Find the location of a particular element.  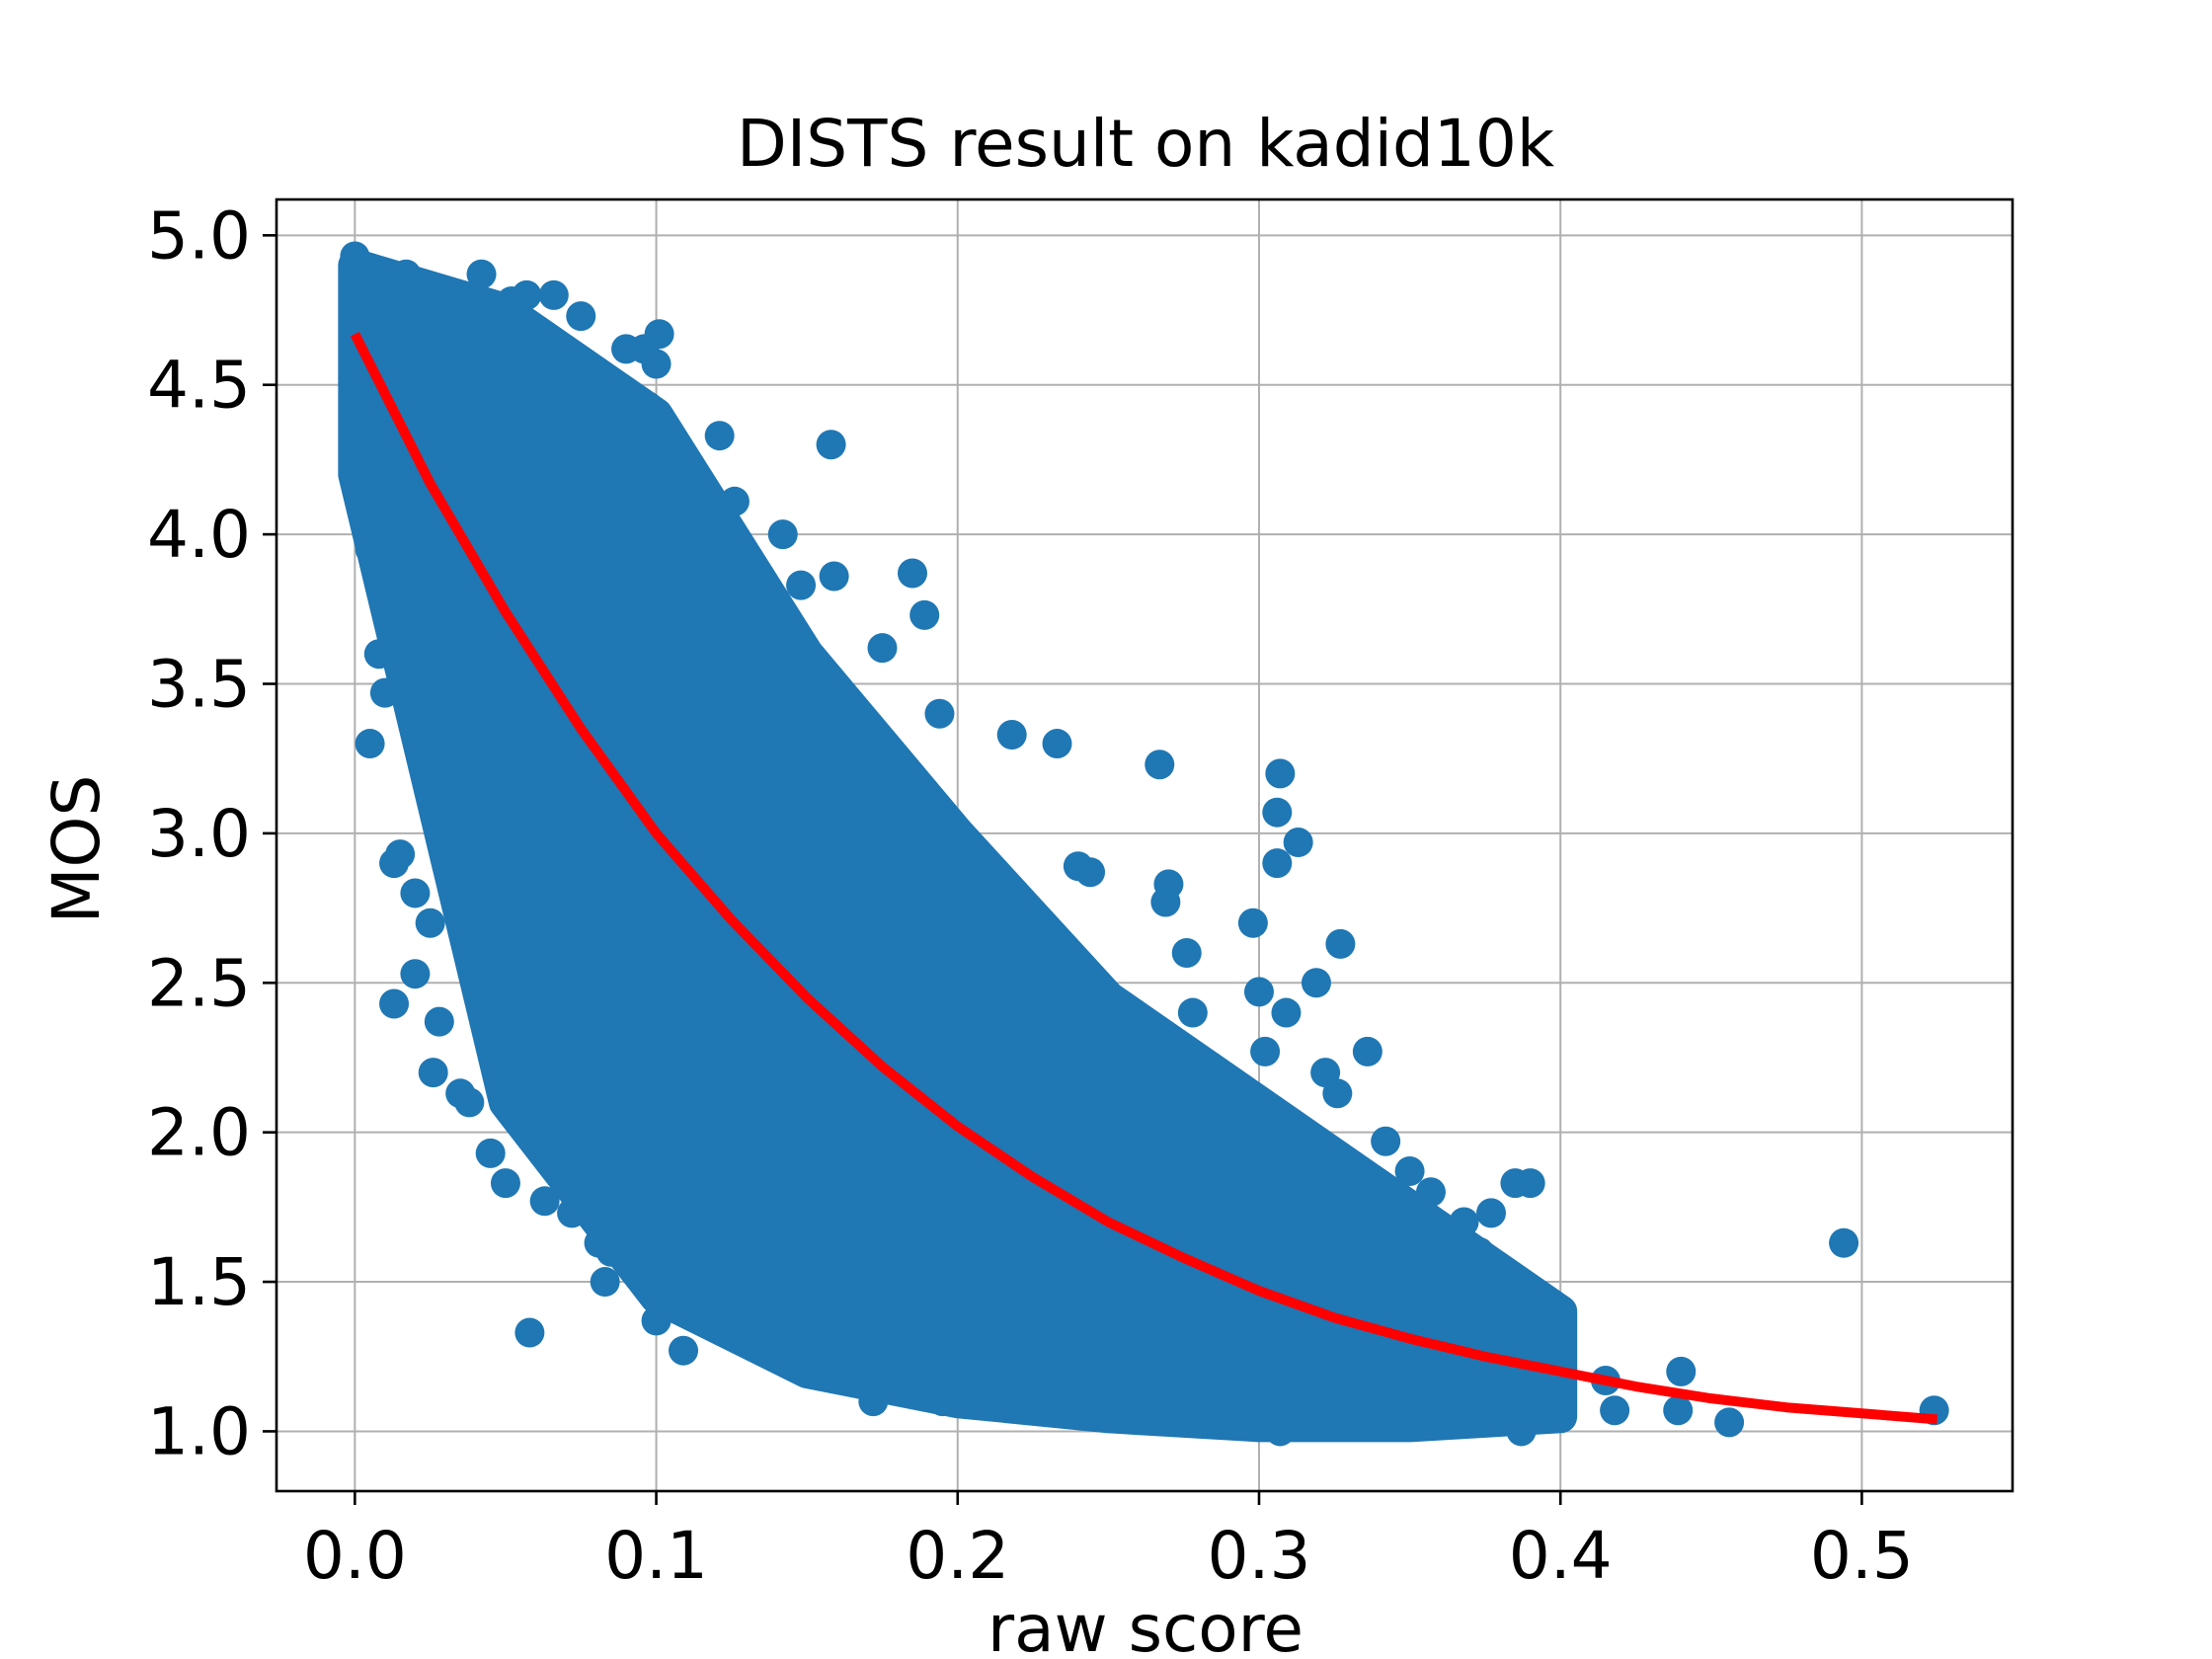

y-tick-label: 3.5 is located at coordinates (199, 685).